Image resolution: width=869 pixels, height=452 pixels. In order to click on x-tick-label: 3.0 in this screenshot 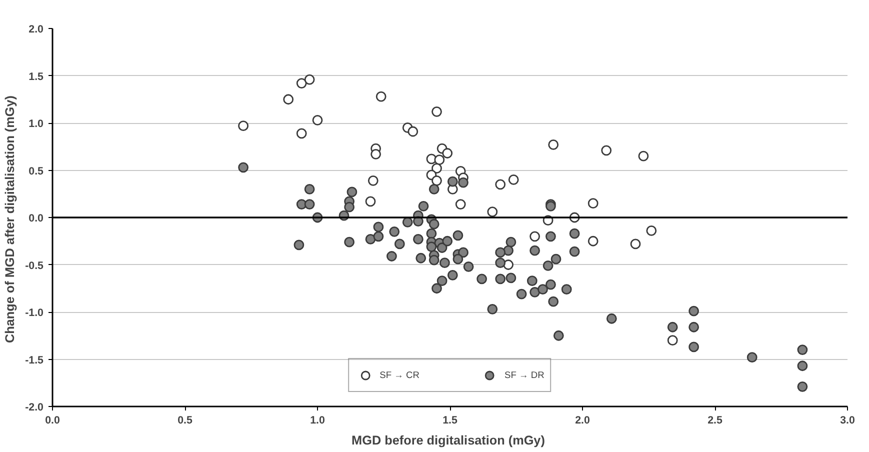, I will do `click(847, 420)`.